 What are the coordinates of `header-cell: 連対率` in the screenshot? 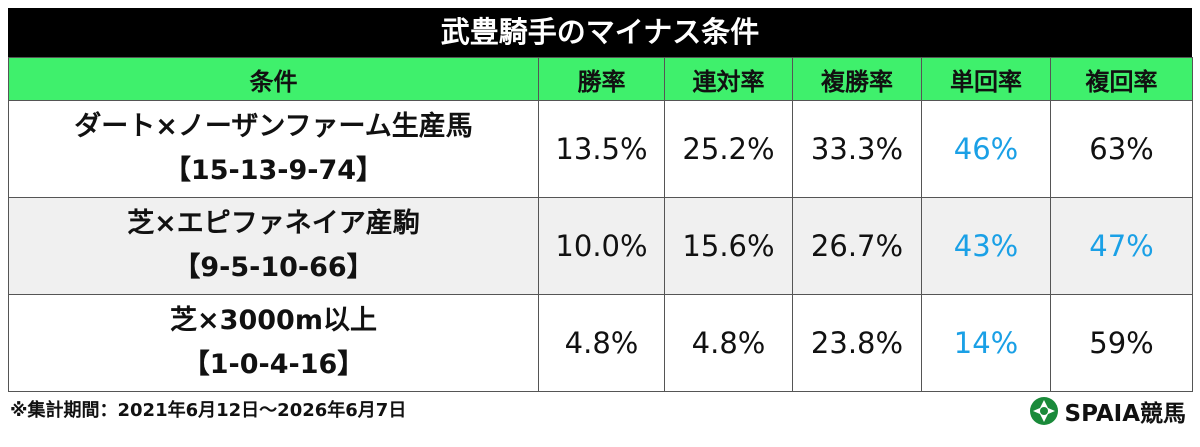 It's located at (728, 79).